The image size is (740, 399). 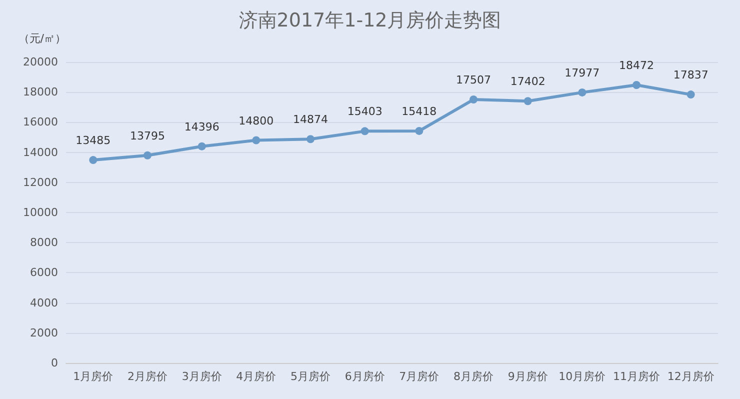 What do you see at coordinates (474, 376) in the screenshot?
I see `x-tick-label: 8月房价` at bounding box center [474, 376].